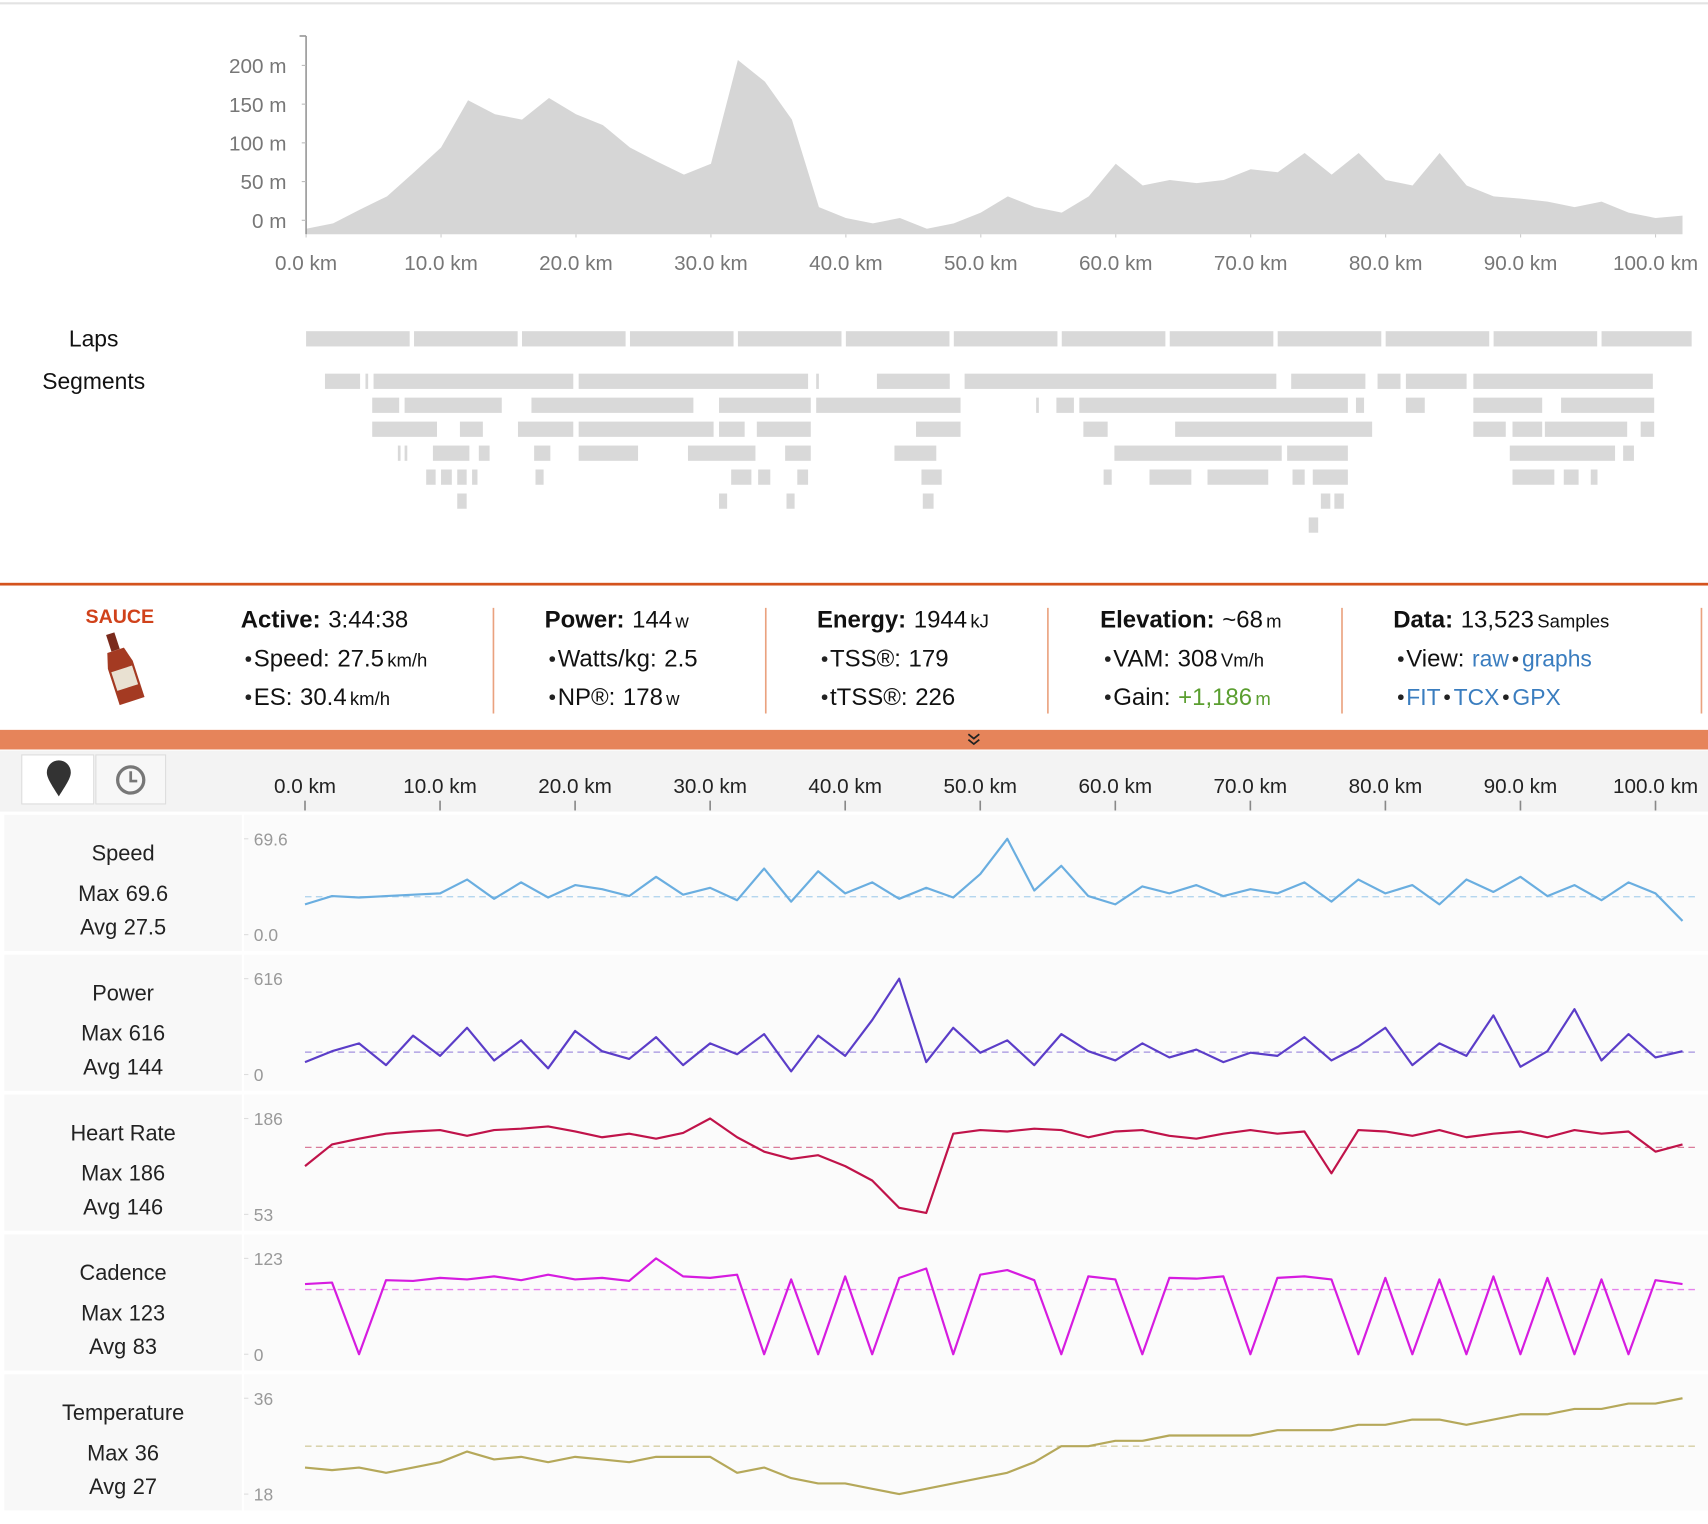  I want to click on stream-max: Max 123, so click(123, 1312).